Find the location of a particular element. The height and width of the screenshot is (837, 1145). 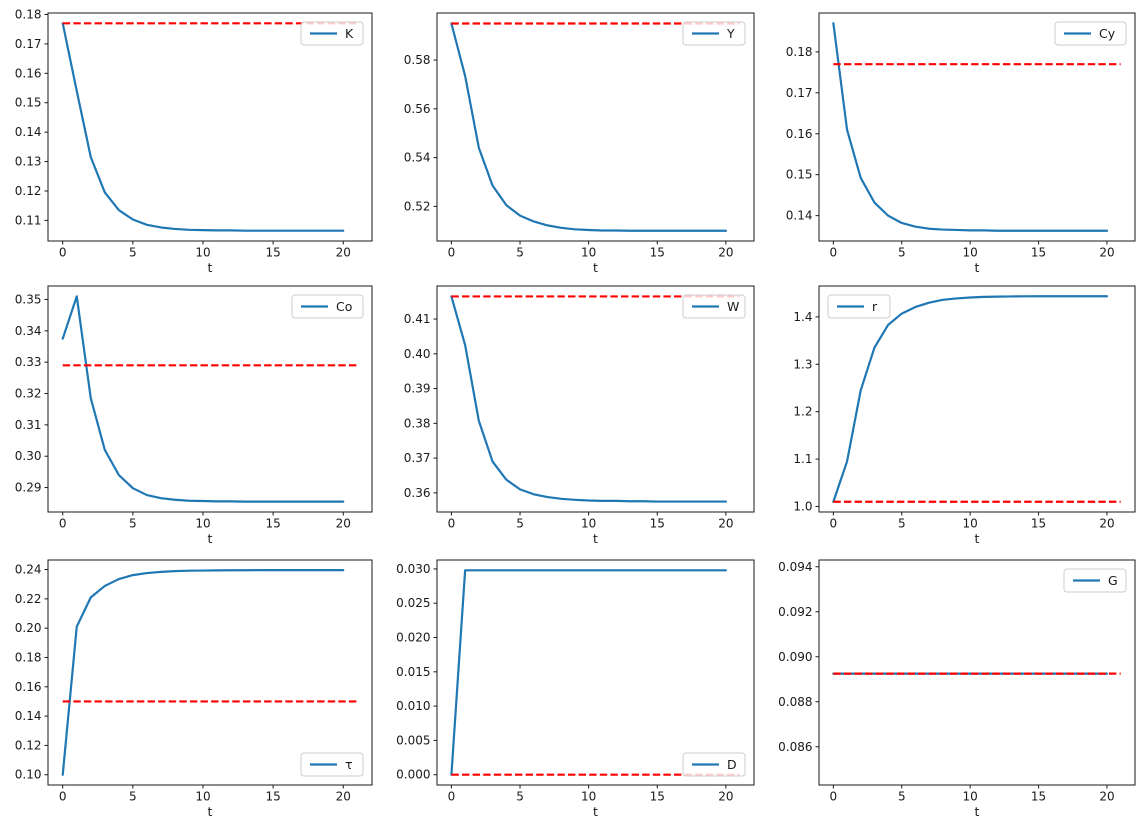

subplot-cy: 0 5 10 15 20 0.14 0.15 0.16 0.17 0.18 t Cy is located at coordinates (954, 139).